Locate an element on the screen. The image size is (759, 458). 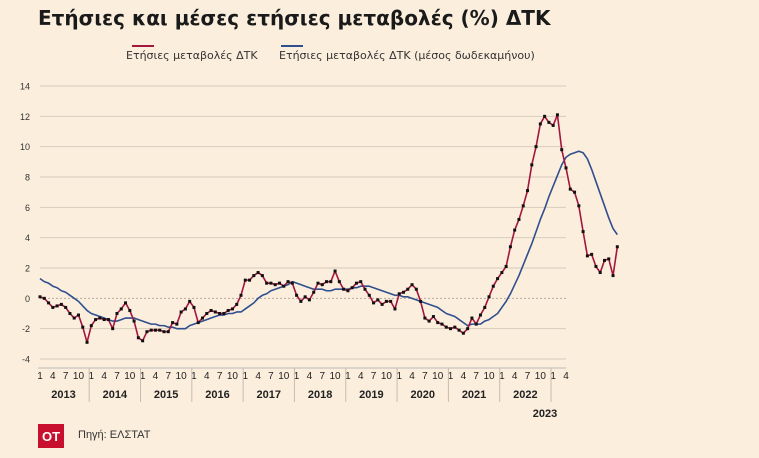
y-tick-label: 12 is located at coordinates (25, 117).